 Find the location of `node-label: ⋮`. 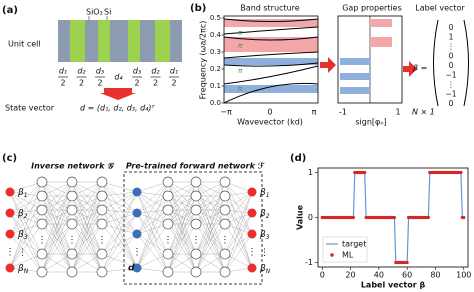

node-label: ⋮ is located at coordinates (22, 253).